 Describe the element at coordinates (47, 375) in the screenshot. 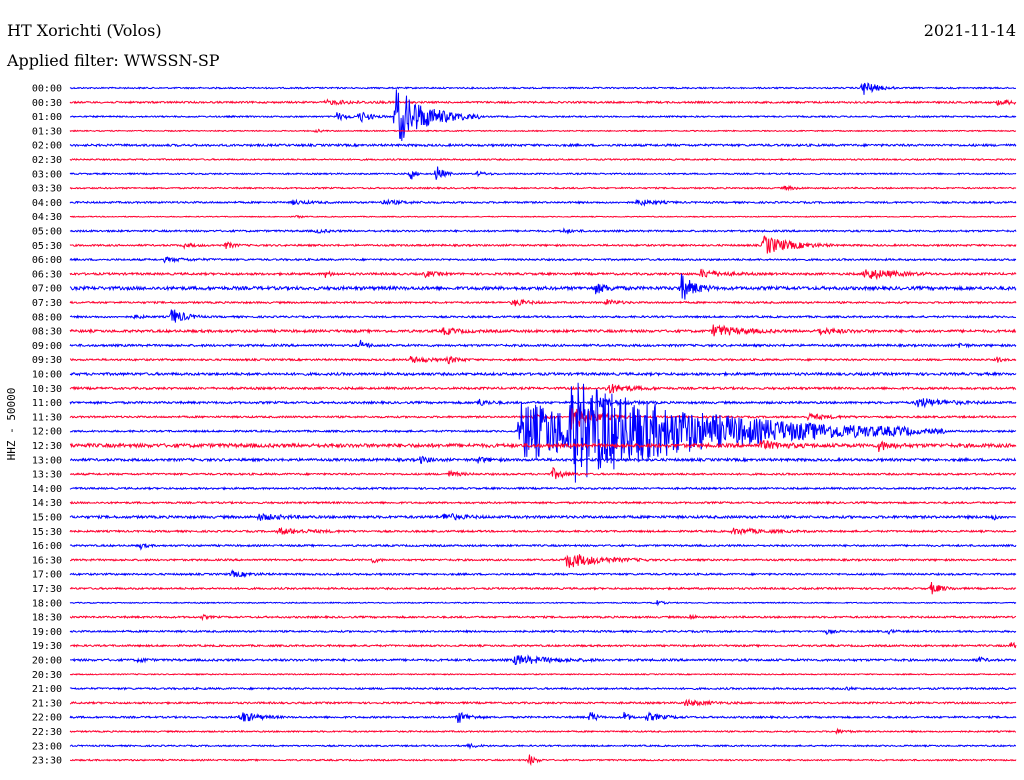

I see `time-label: 10:00` at that location.